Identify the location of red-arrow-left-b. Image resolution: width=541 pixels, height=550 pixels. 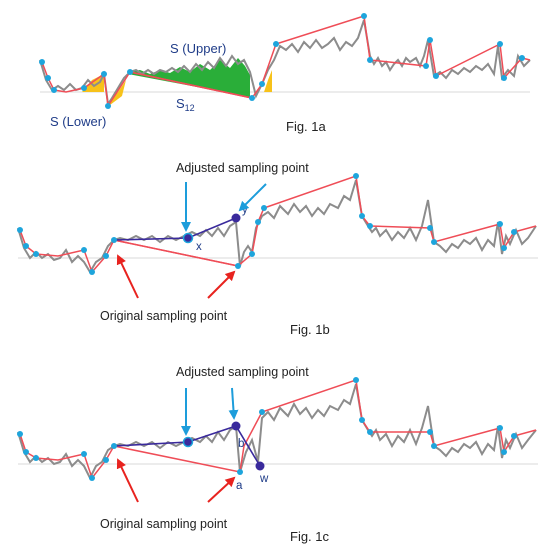
(127, 276).